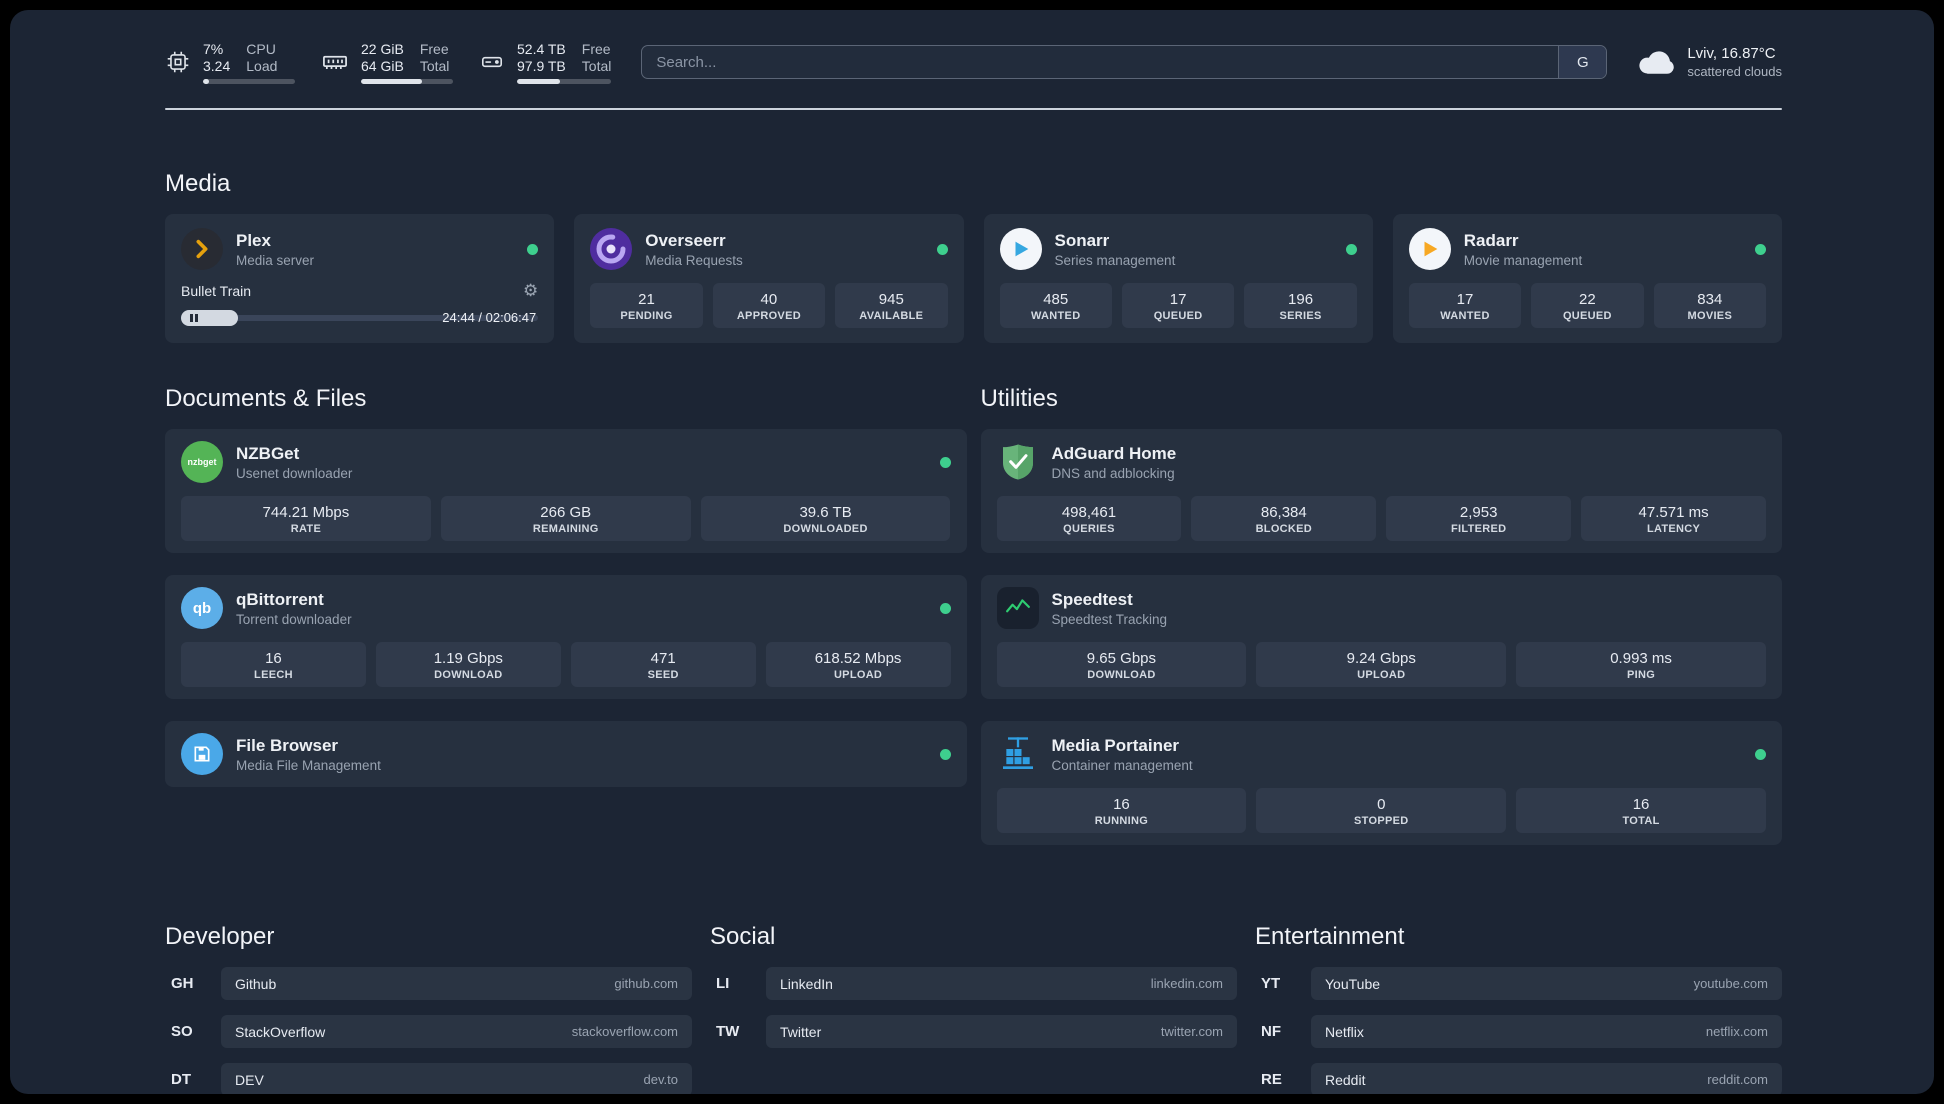  Describe the element at coordinates (1518, 1078) in the screenshot. I see `bookmark-reddit: RE Reddit reddit.com` at that location.